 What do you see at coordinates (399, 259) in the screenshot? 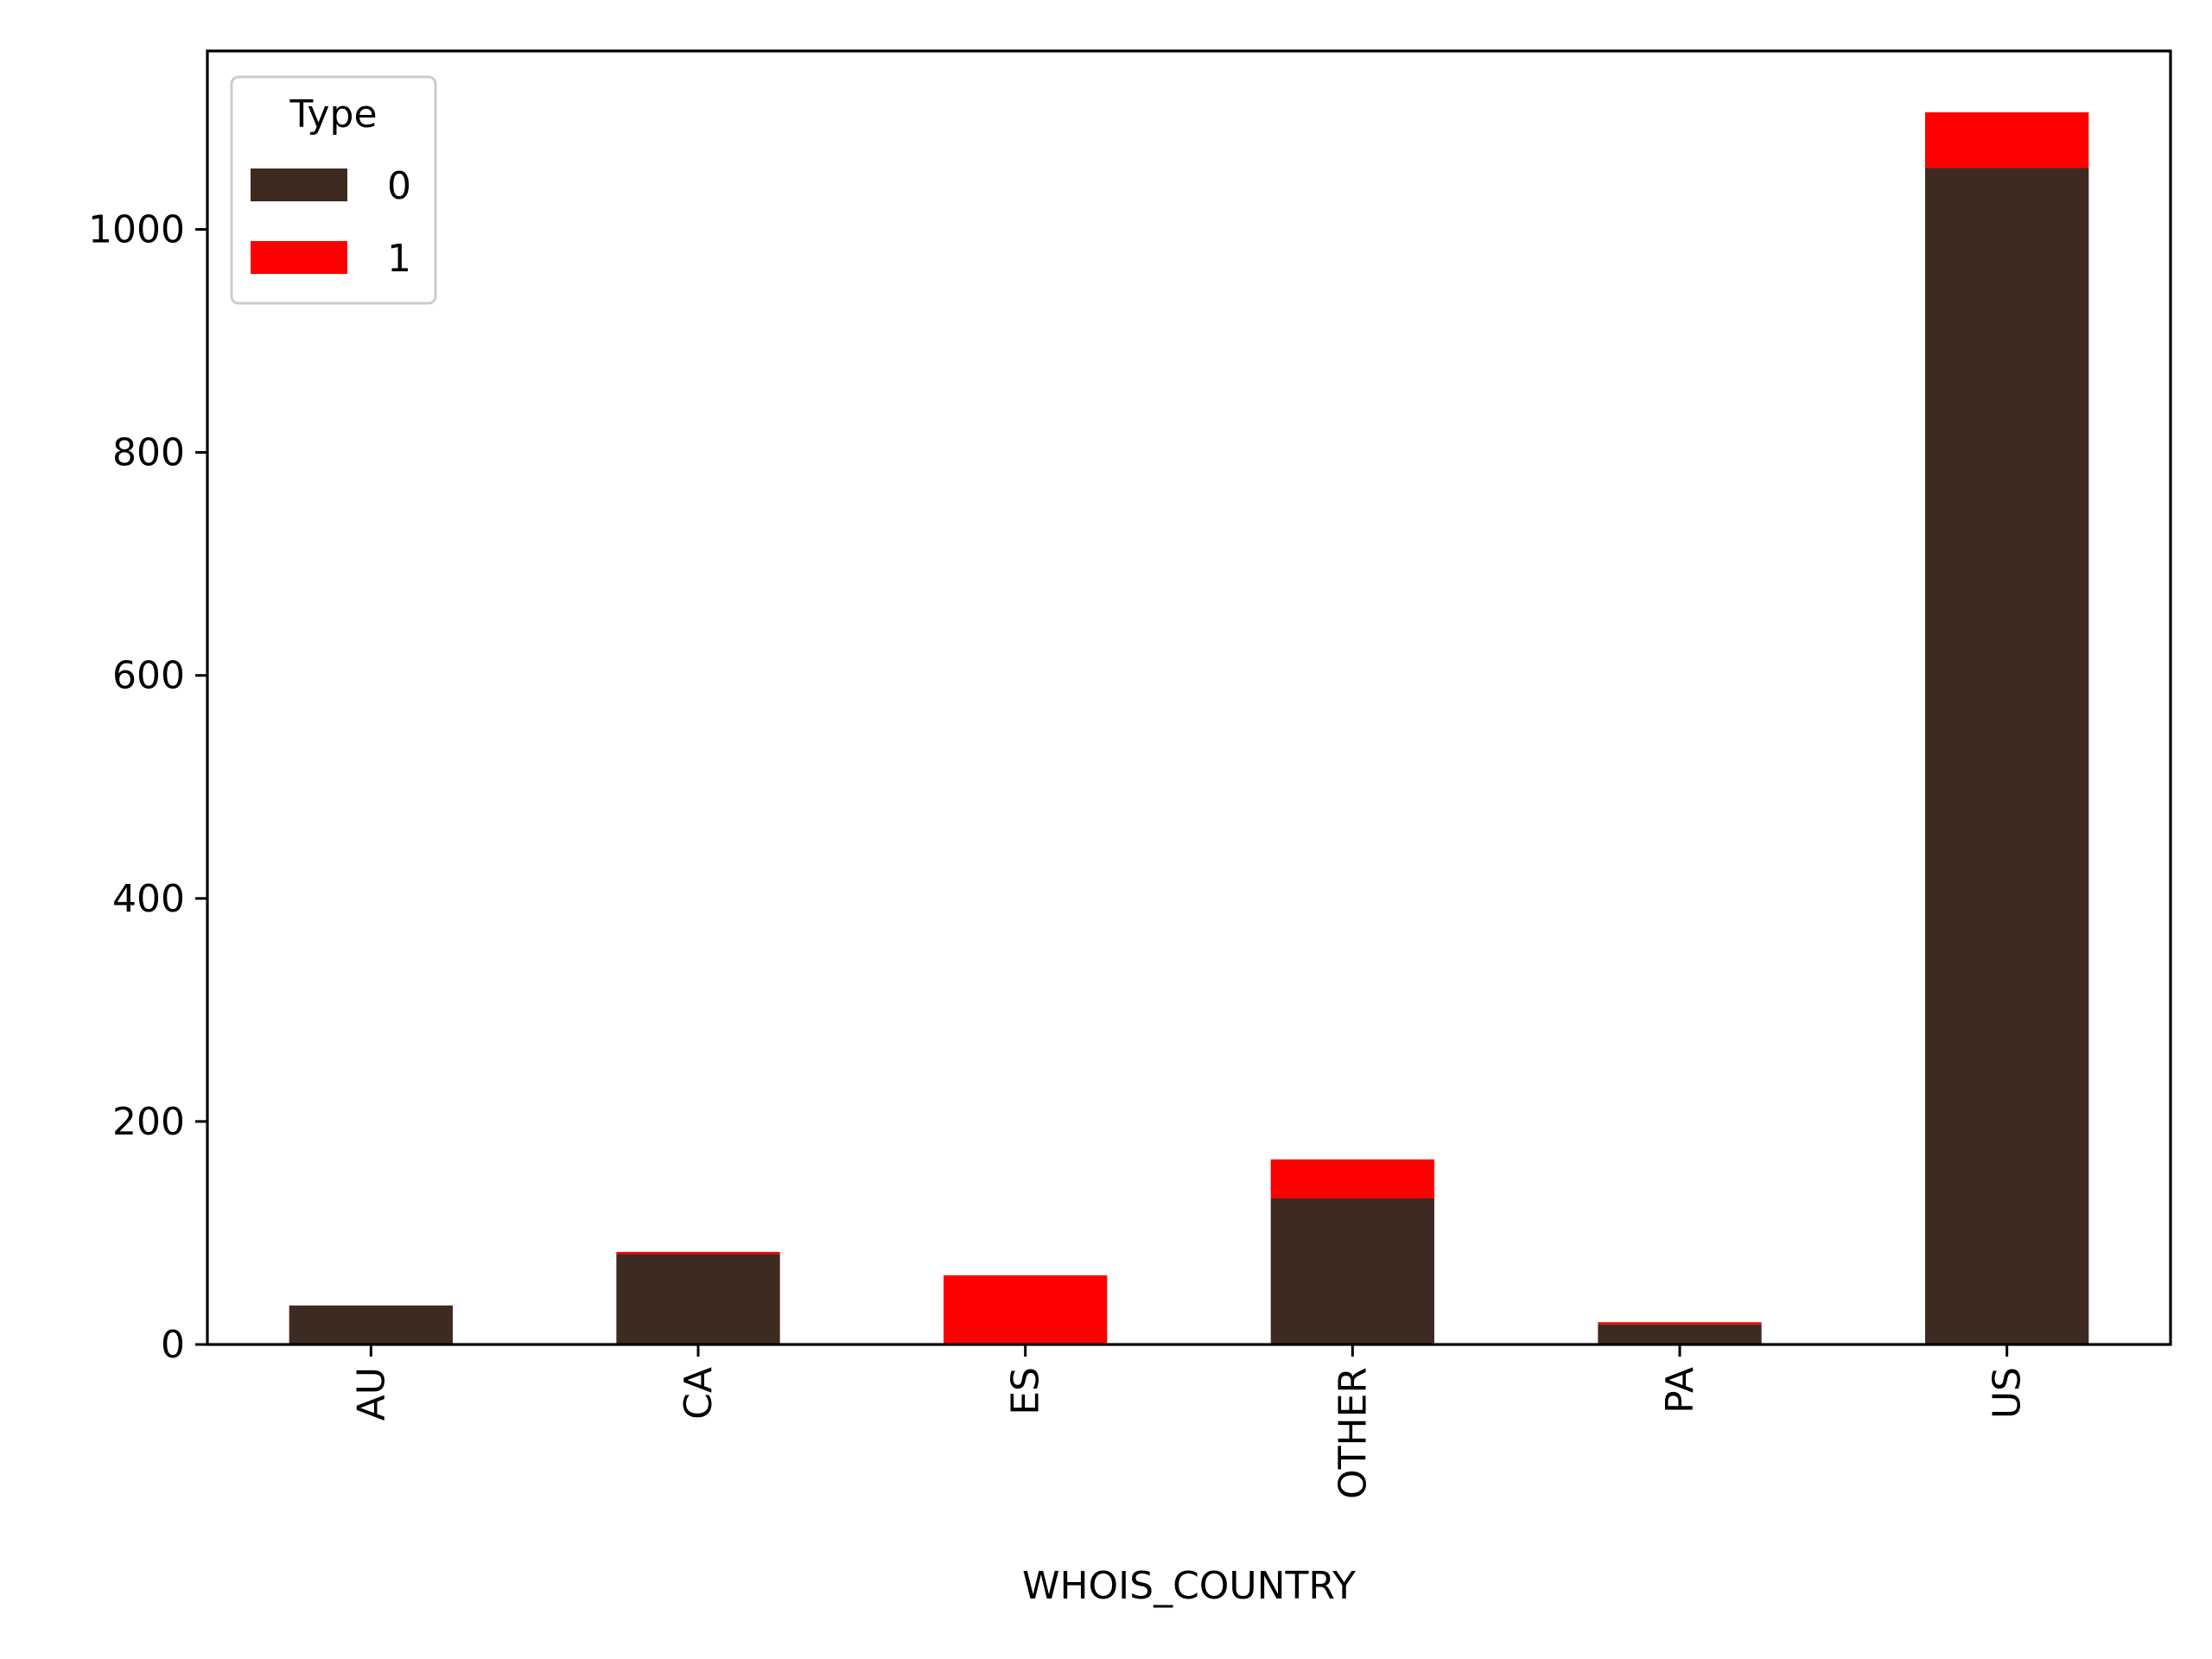
I see `legend-entry-1: 1` at bounding box center [399, 259].